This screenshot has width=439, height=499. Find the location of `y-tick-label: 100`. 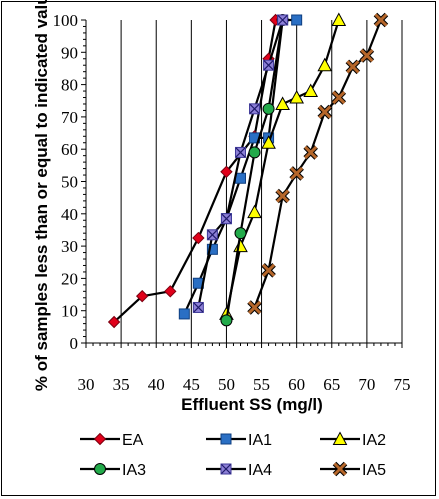

y-tick-label: 100 is located at coordinates (66, 20).